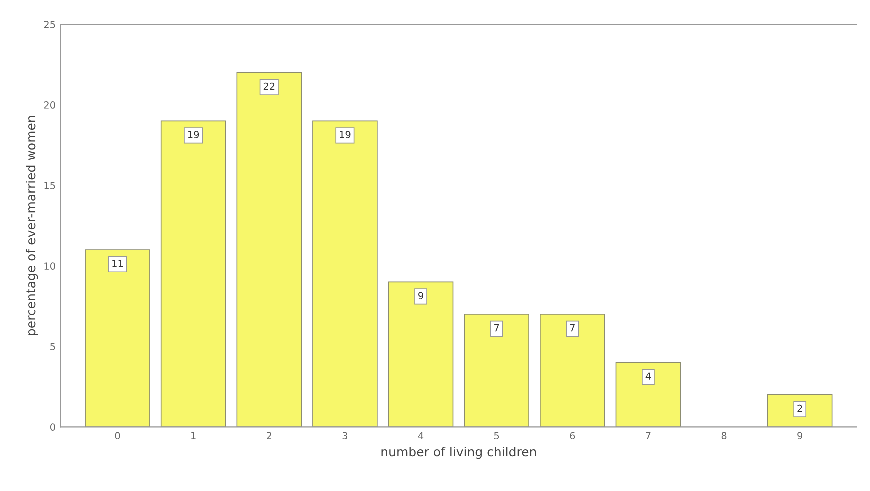 The image size is (870, 491). I want to click on x-tick-label: 8, so click(724, 436).